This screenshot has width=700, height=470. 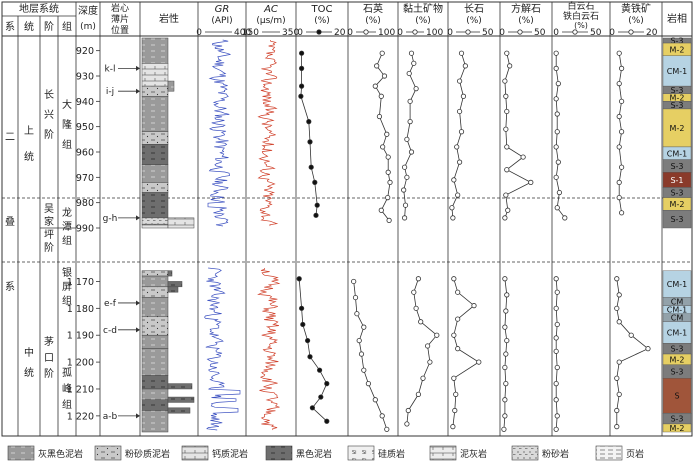 I want to click on facies-label: M-2, so click(x=677, y=128).